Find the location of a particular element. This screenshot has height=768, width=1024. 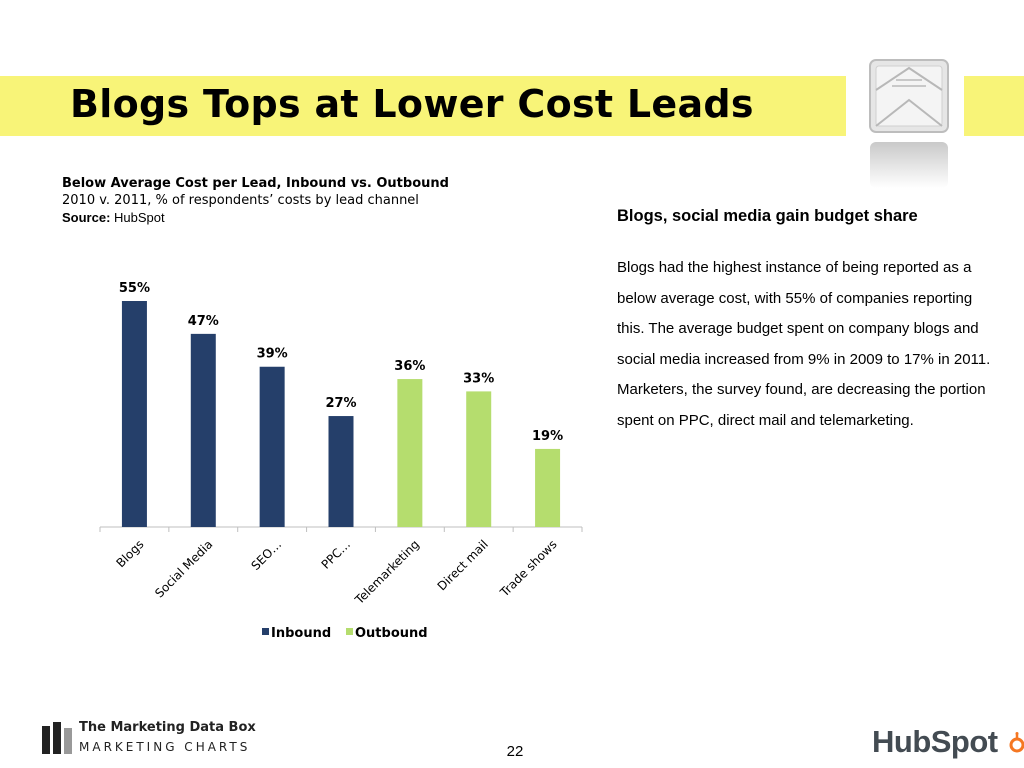

legend-label-outbound: Outbound is located at coordinates (391, 633).